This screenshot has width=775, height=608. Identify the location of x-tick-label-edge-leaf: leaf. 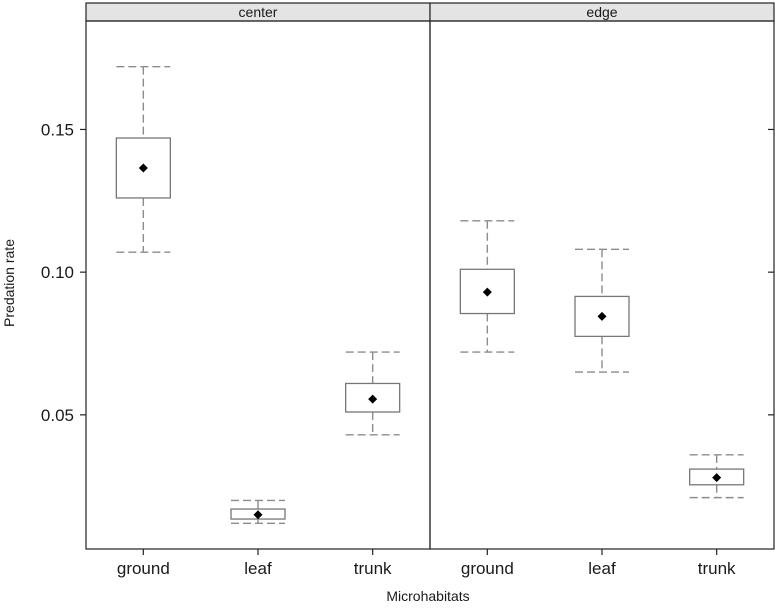
(602, 568).